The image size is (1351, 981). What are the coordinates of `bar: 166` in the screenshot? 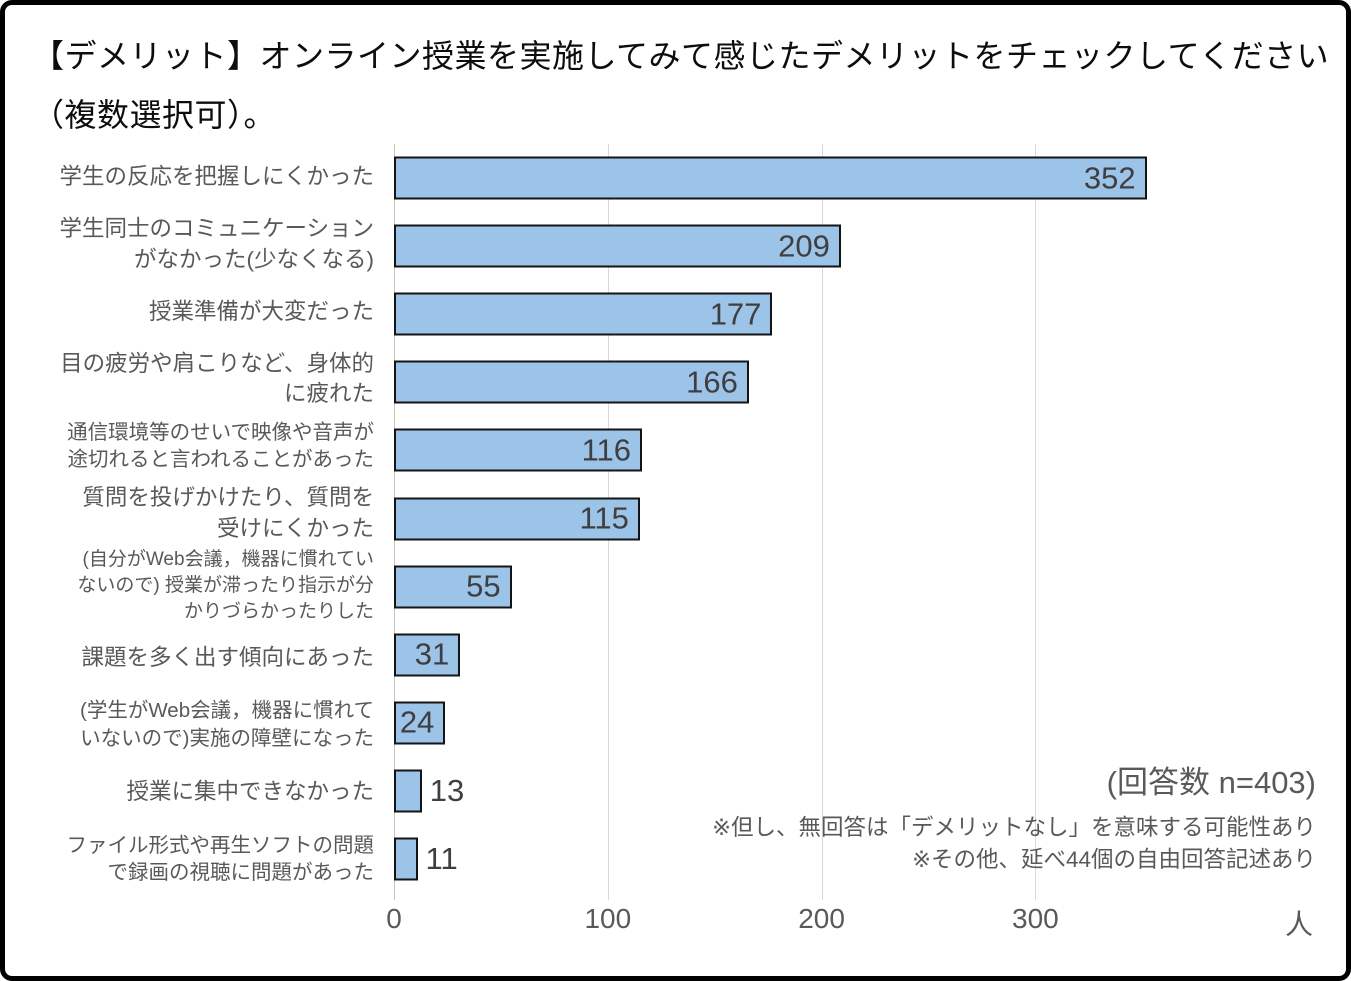 It's located at (571, 382).